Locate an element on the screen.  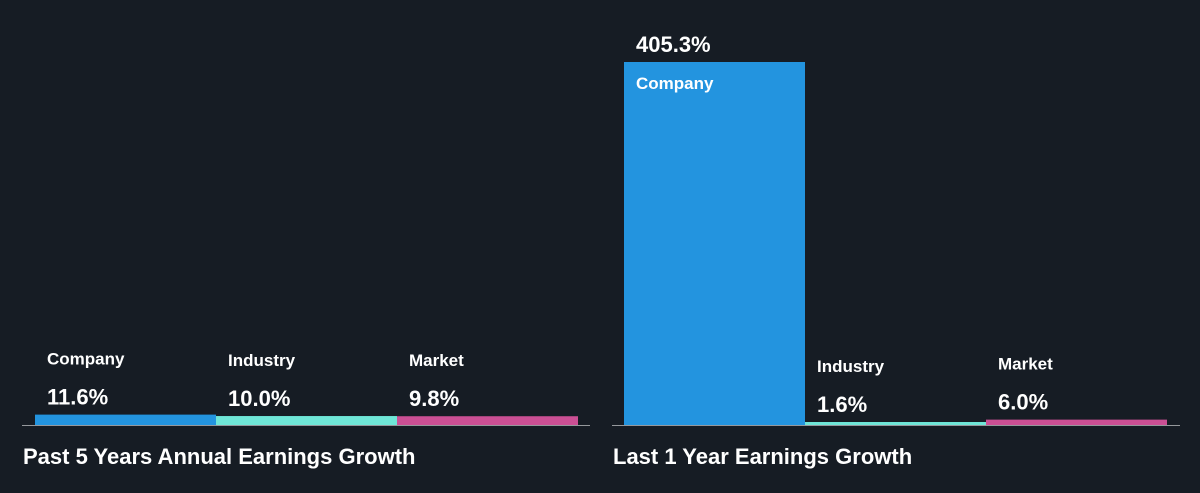
bar-label-last-1-year-industry: Industry is located at coordinates (851, 366).